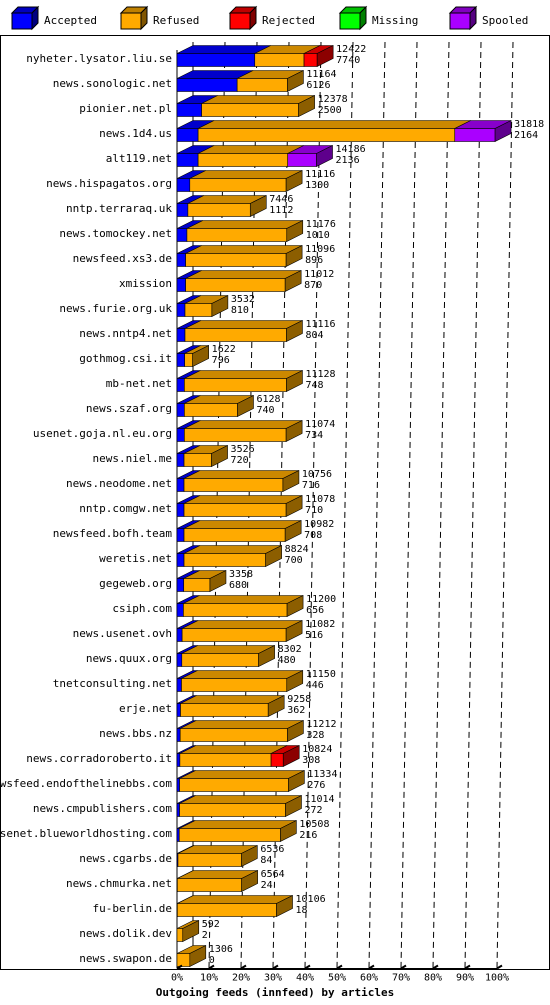 The image size is (550, 1005). Describe the element at coordinates (320, 174) in the screenshot. I see `value-offered: 11116` at that location.